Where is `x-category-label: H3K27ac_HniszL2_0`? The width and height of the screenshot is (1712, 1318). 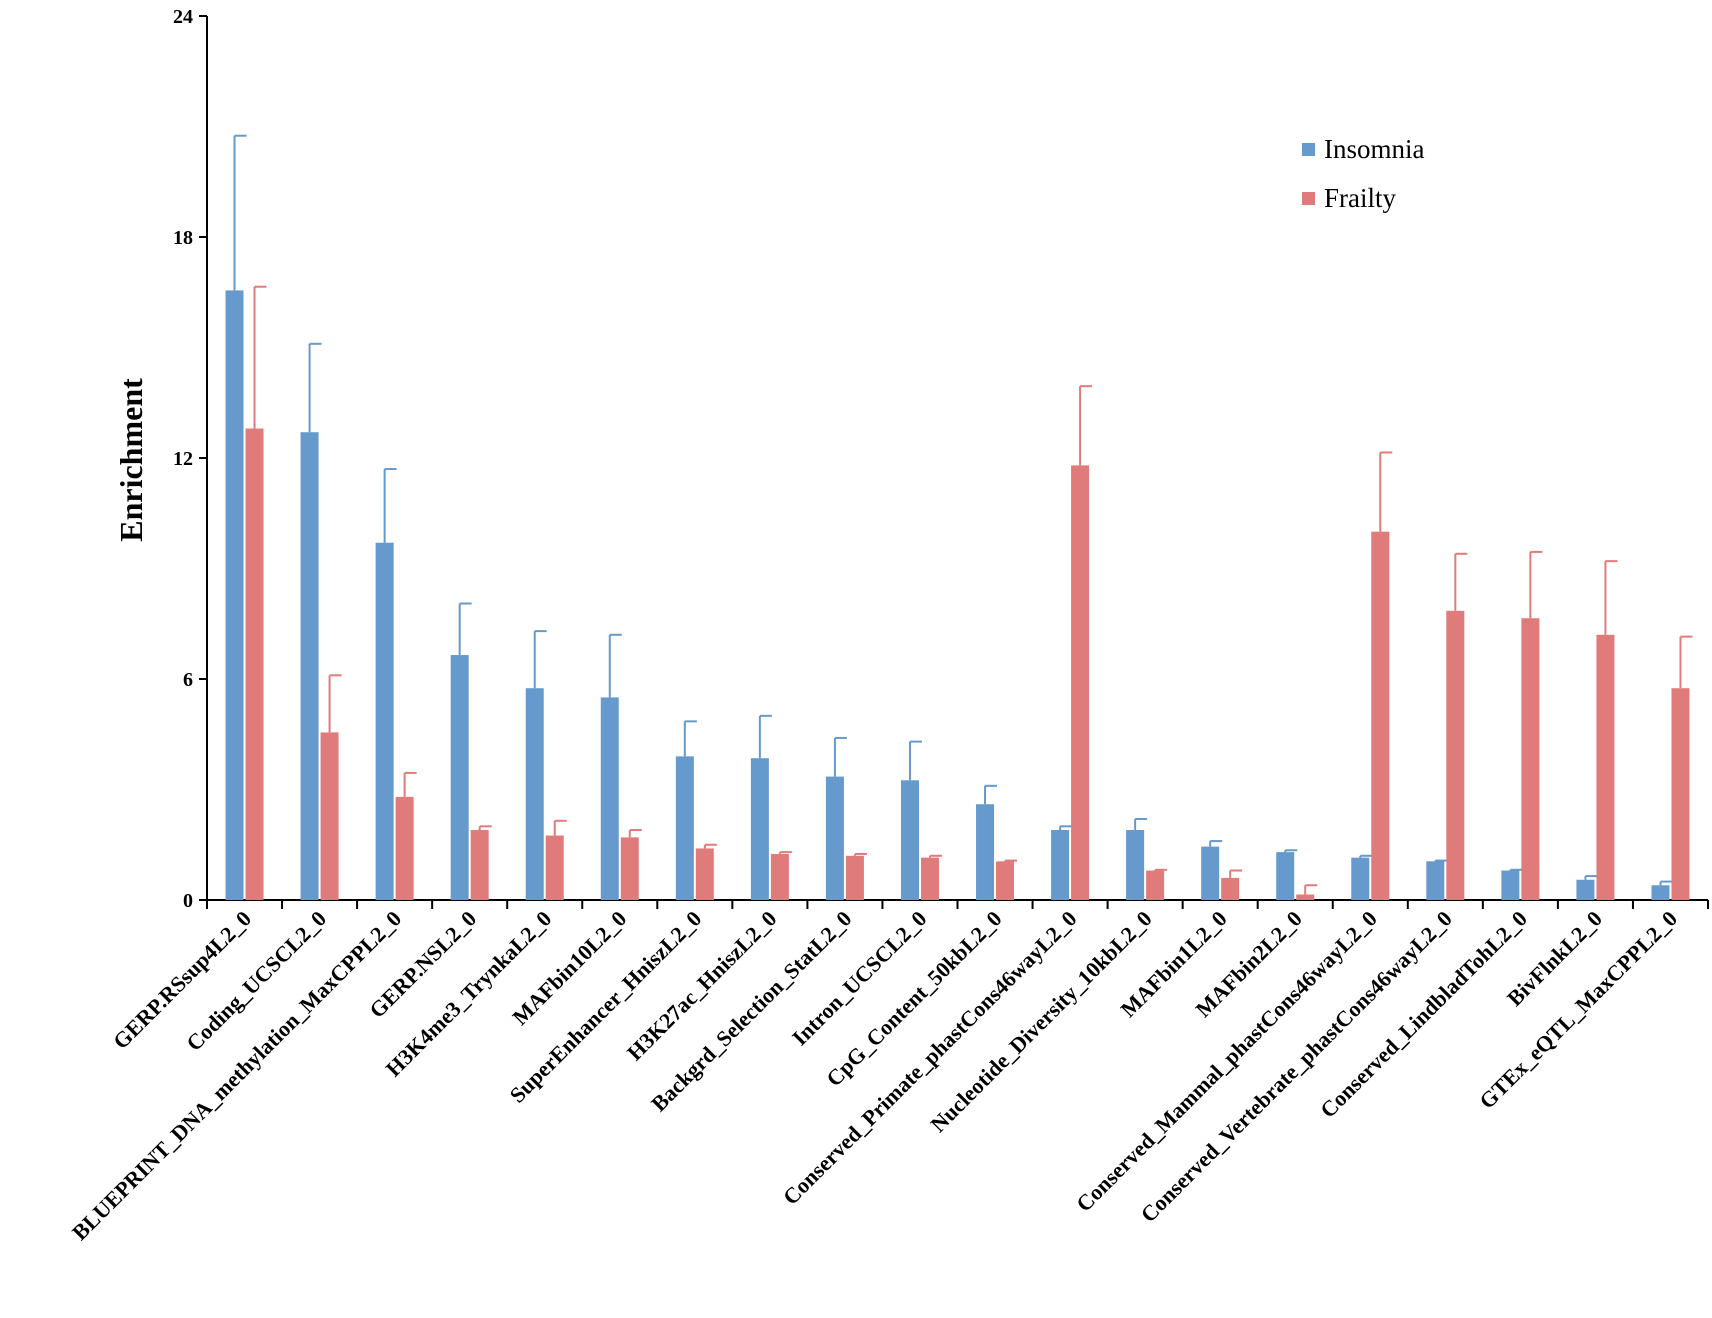 x-category-label: H3K27ac_HniszL2_0 is located at coordinates (701, 985).